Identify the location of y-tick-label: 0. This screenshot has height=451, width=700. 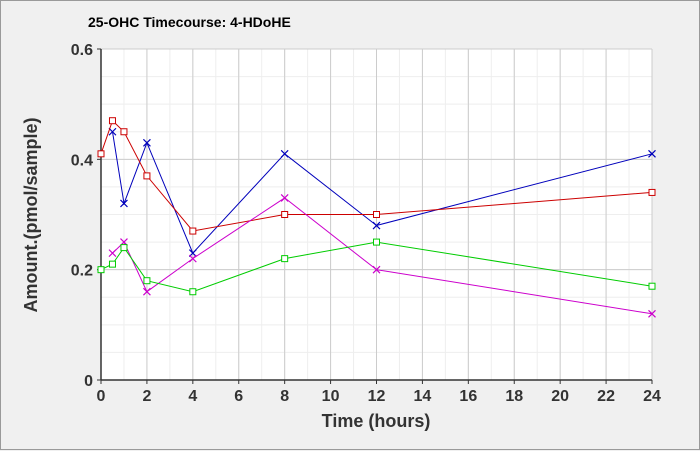
(88, 381).